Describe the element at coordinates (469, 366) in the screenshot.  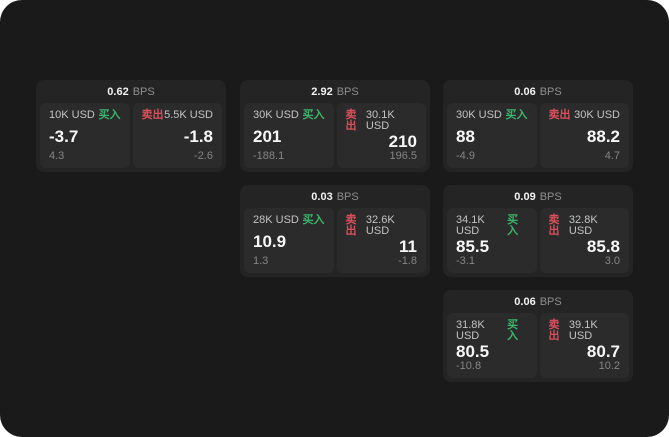
I see `buy-delta: -10.8` at that location.